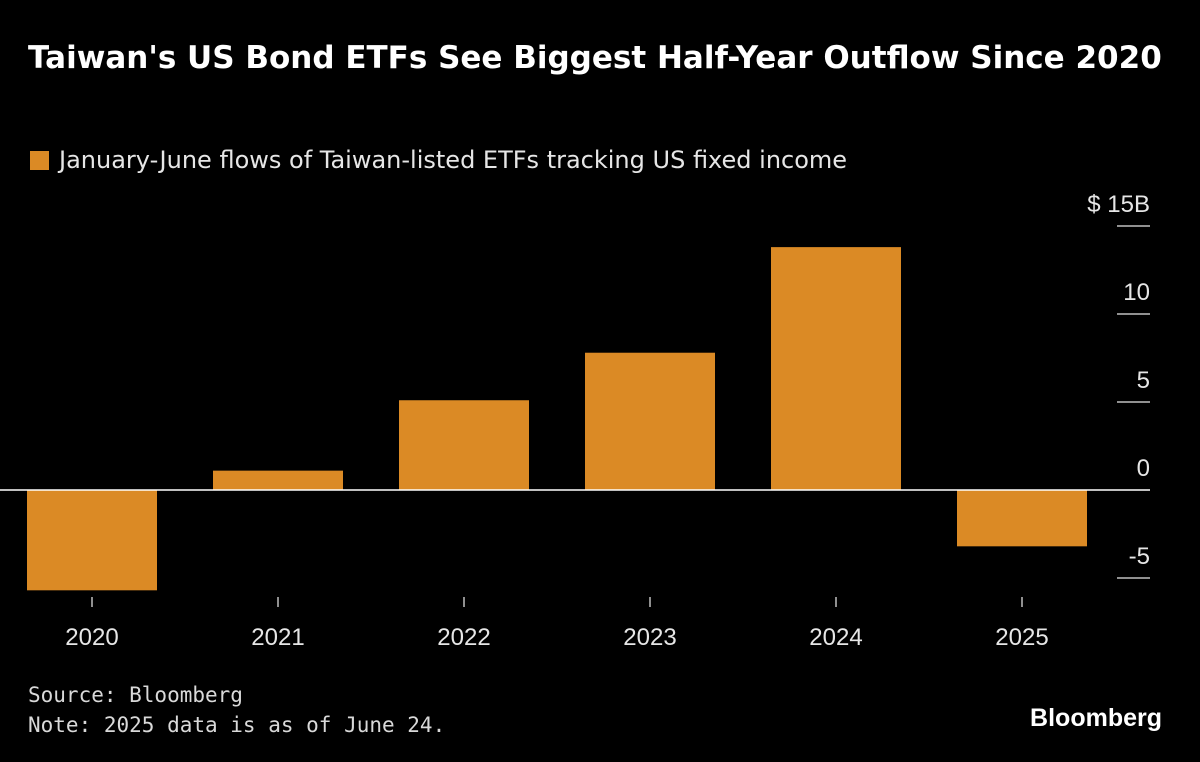 Image resolution: width=1200 pixels, height=762 pixels. What do you see at coordinates (39, 160) in the screenshot?
I see `legend-swatch` at bounding box center [39, 160].